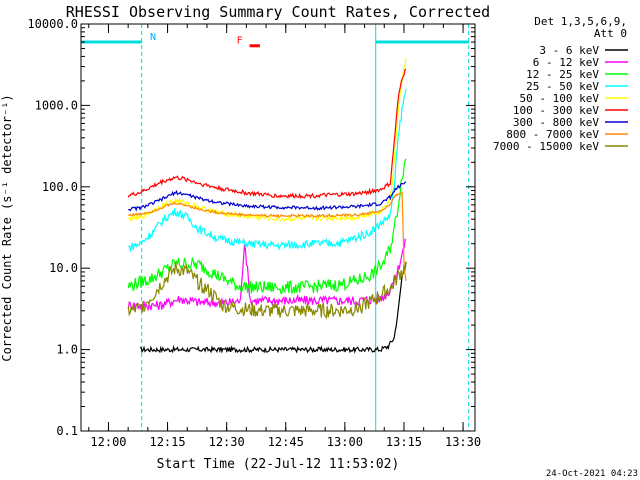  I want to click on x-tick-label: 13:00, so click(345, 442).